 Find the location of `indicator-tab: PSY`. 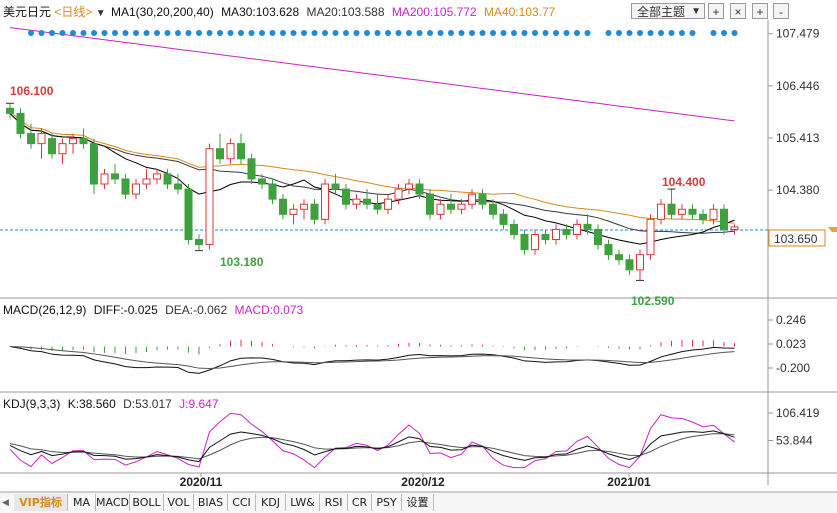

indicator-tab: PSY is located at coordinates (387, 502).